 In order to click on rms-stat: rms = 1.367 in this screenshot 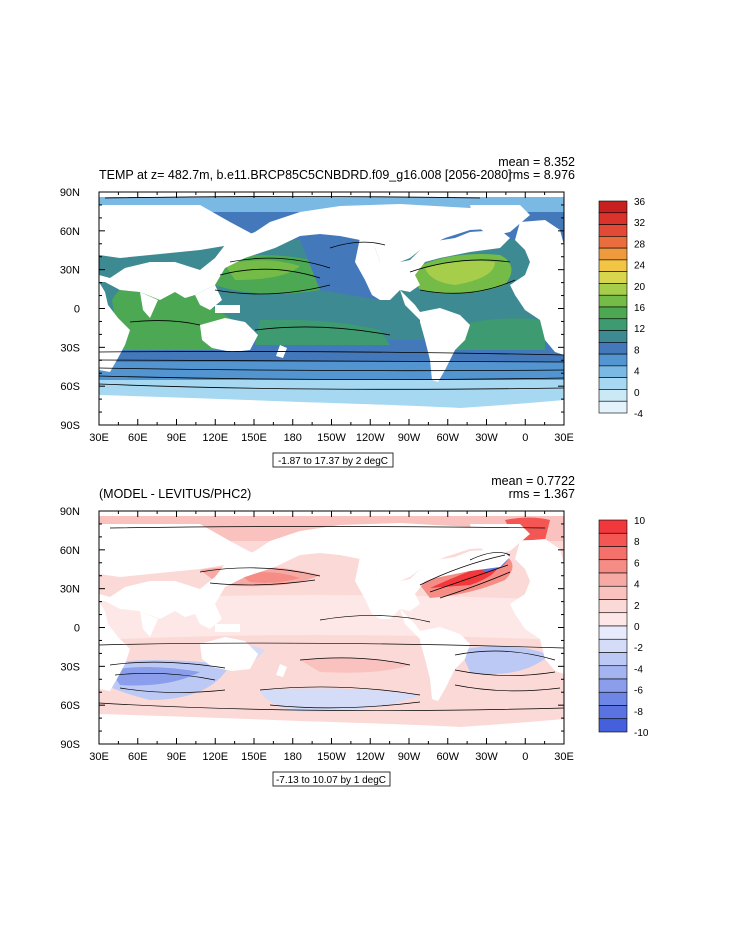, I will do `click(542, 494)`.